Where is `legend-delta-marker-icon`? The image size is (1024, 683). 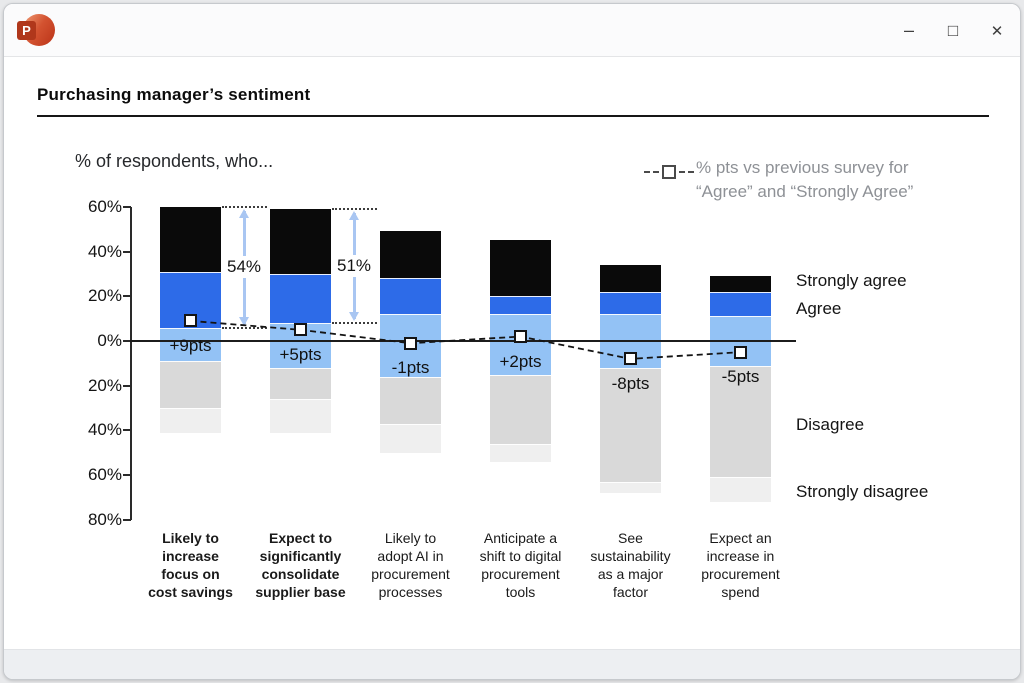
legend-delta-marker-icon is located at coordinates (669, 172).